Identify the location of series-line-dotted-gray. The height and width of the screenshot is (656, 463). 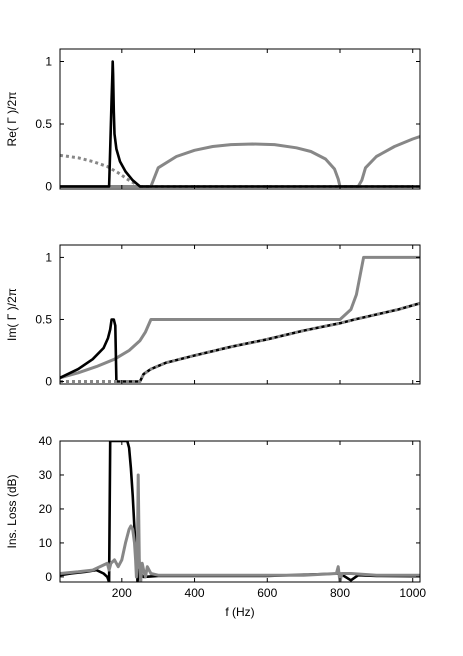
(240, 342).